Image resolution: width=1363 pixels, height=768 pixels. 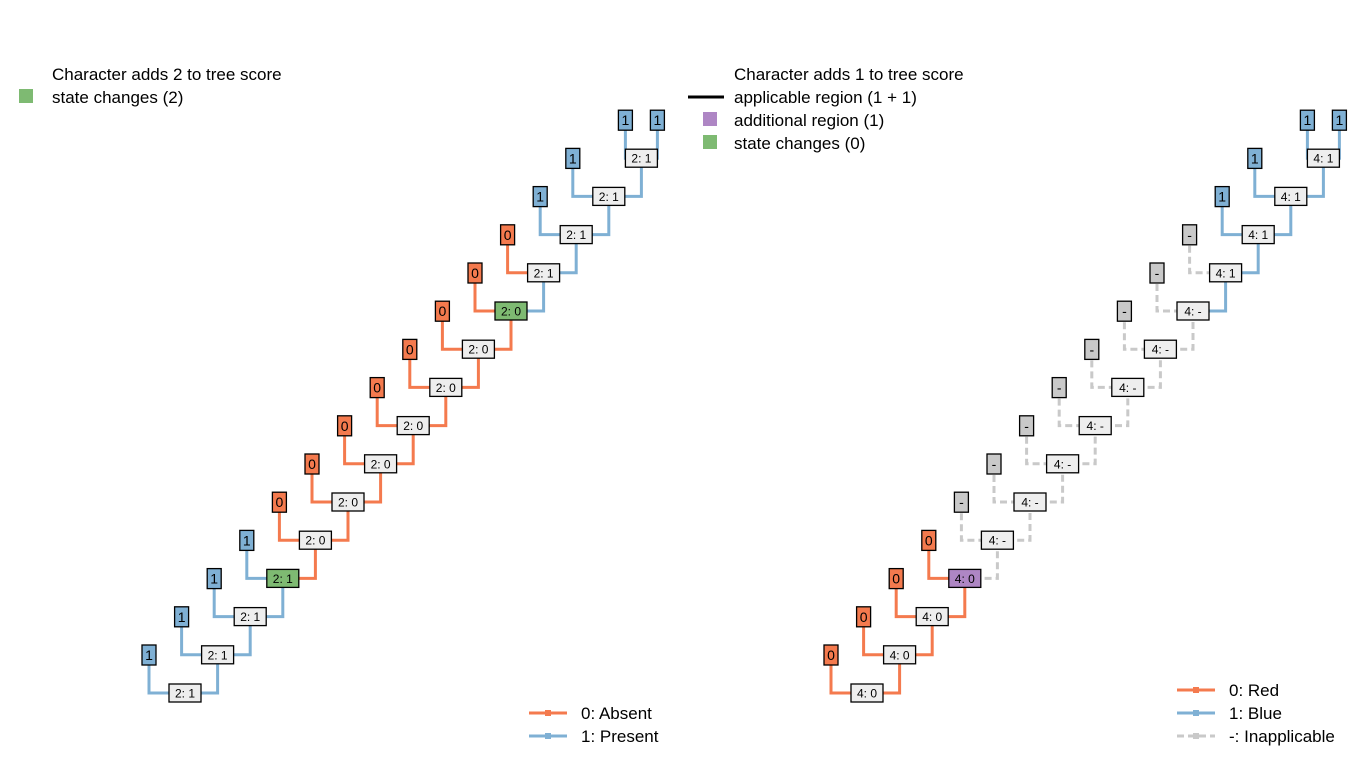 I want to click on right-legend-label-applicable-region: applicable region (1 + 1), so click(x=825, y=97).